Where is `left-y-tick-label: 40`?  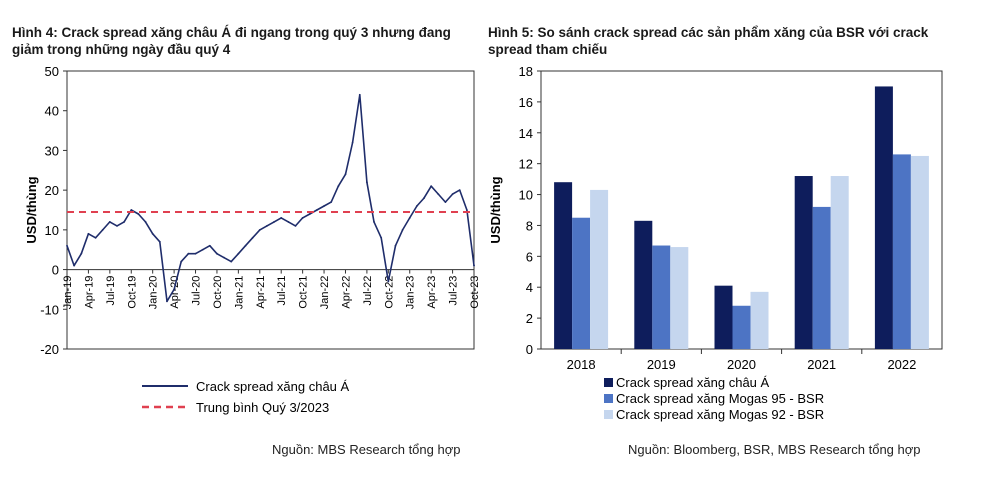
left-y-tick-label: 40 is located at coordinates (52, 111).